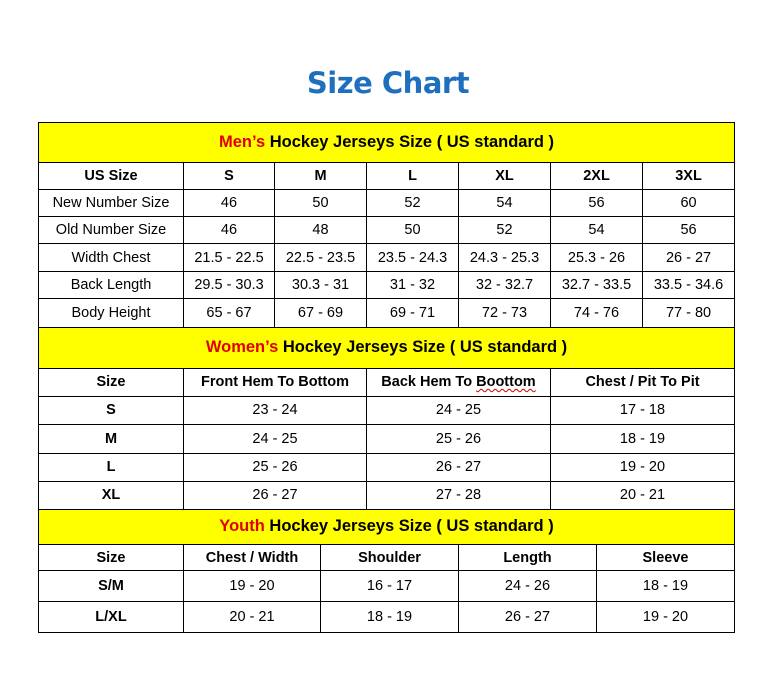 The image size is (776, 692). I want to click on column-header: US Size, so click(111, 176).